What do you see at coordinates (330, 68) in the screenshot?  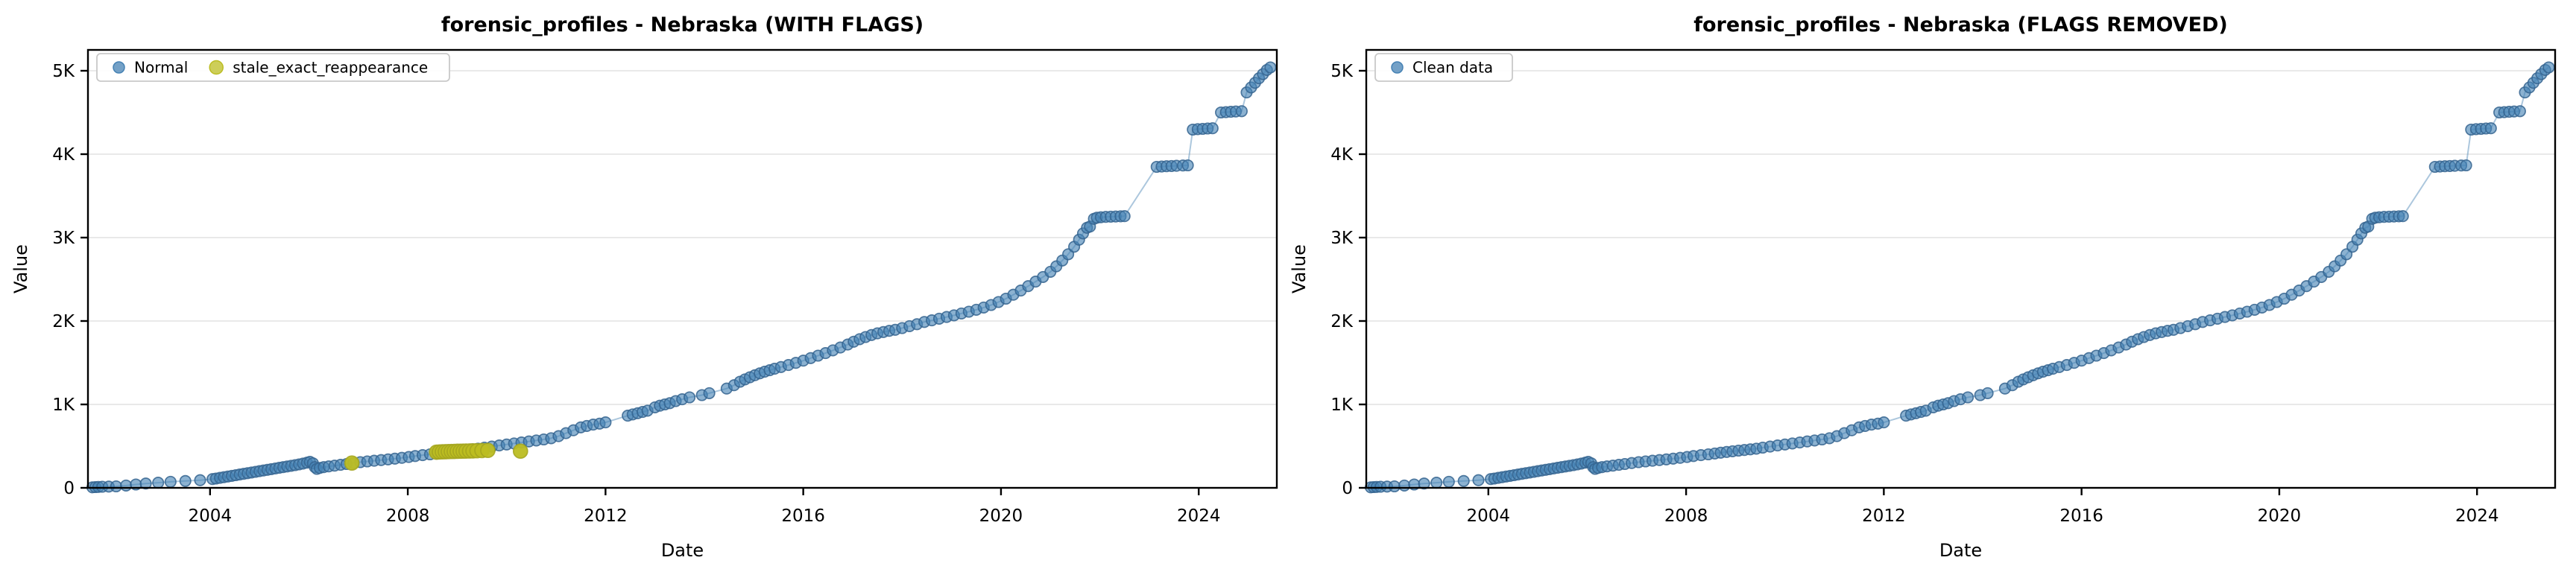 I see `legend-label: stale_exact_reappearance` at bounding box center [330, 68].